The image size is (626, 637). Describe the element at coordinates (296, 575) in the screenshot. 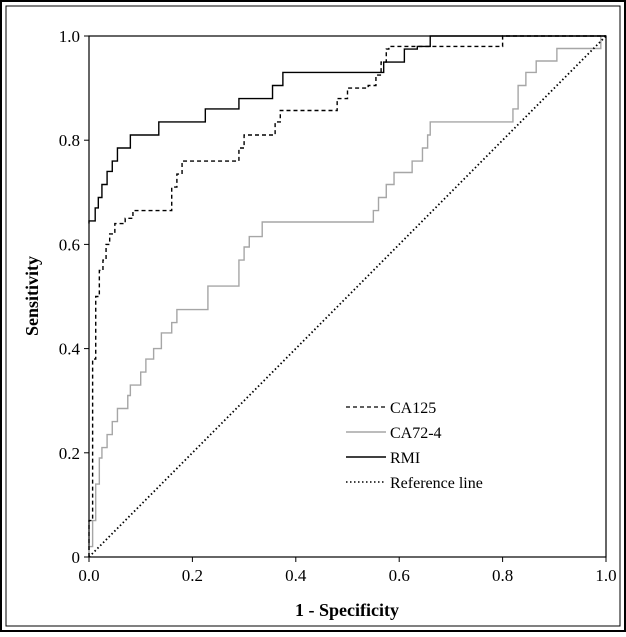

I see `x-tick-label: 0.4` at that location.